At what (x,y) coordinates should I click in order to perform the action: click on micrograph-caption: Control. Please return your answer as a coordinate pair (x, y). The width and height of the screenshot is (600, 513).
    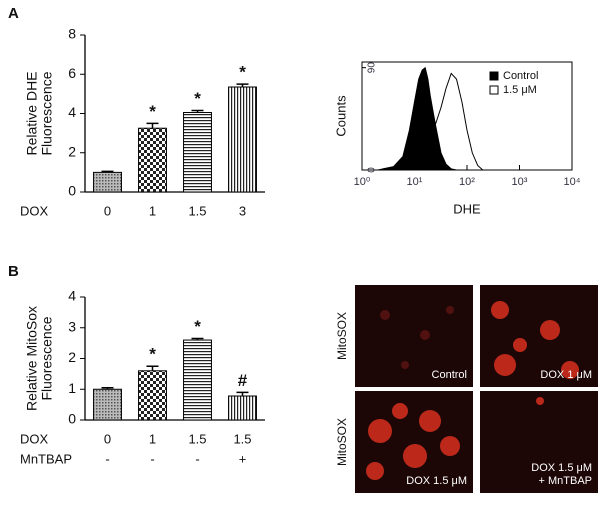
    Looking at the image, I should click on (449, 375).